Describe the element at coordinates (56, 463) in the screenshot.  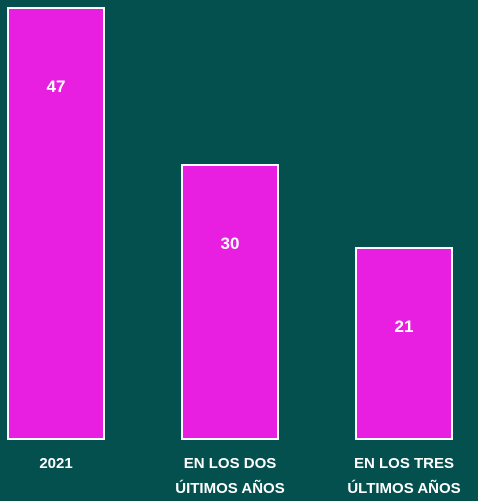
I see `x-tick-label: 2021` at that location.